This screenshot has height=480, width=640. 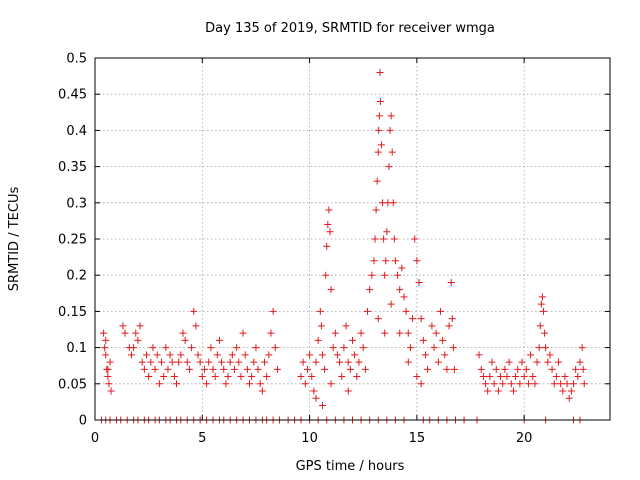 What do you see at coordinates (95, 438) in the screenshot?
I see `x-tick-label: 0` at bounding box center [95, 438].